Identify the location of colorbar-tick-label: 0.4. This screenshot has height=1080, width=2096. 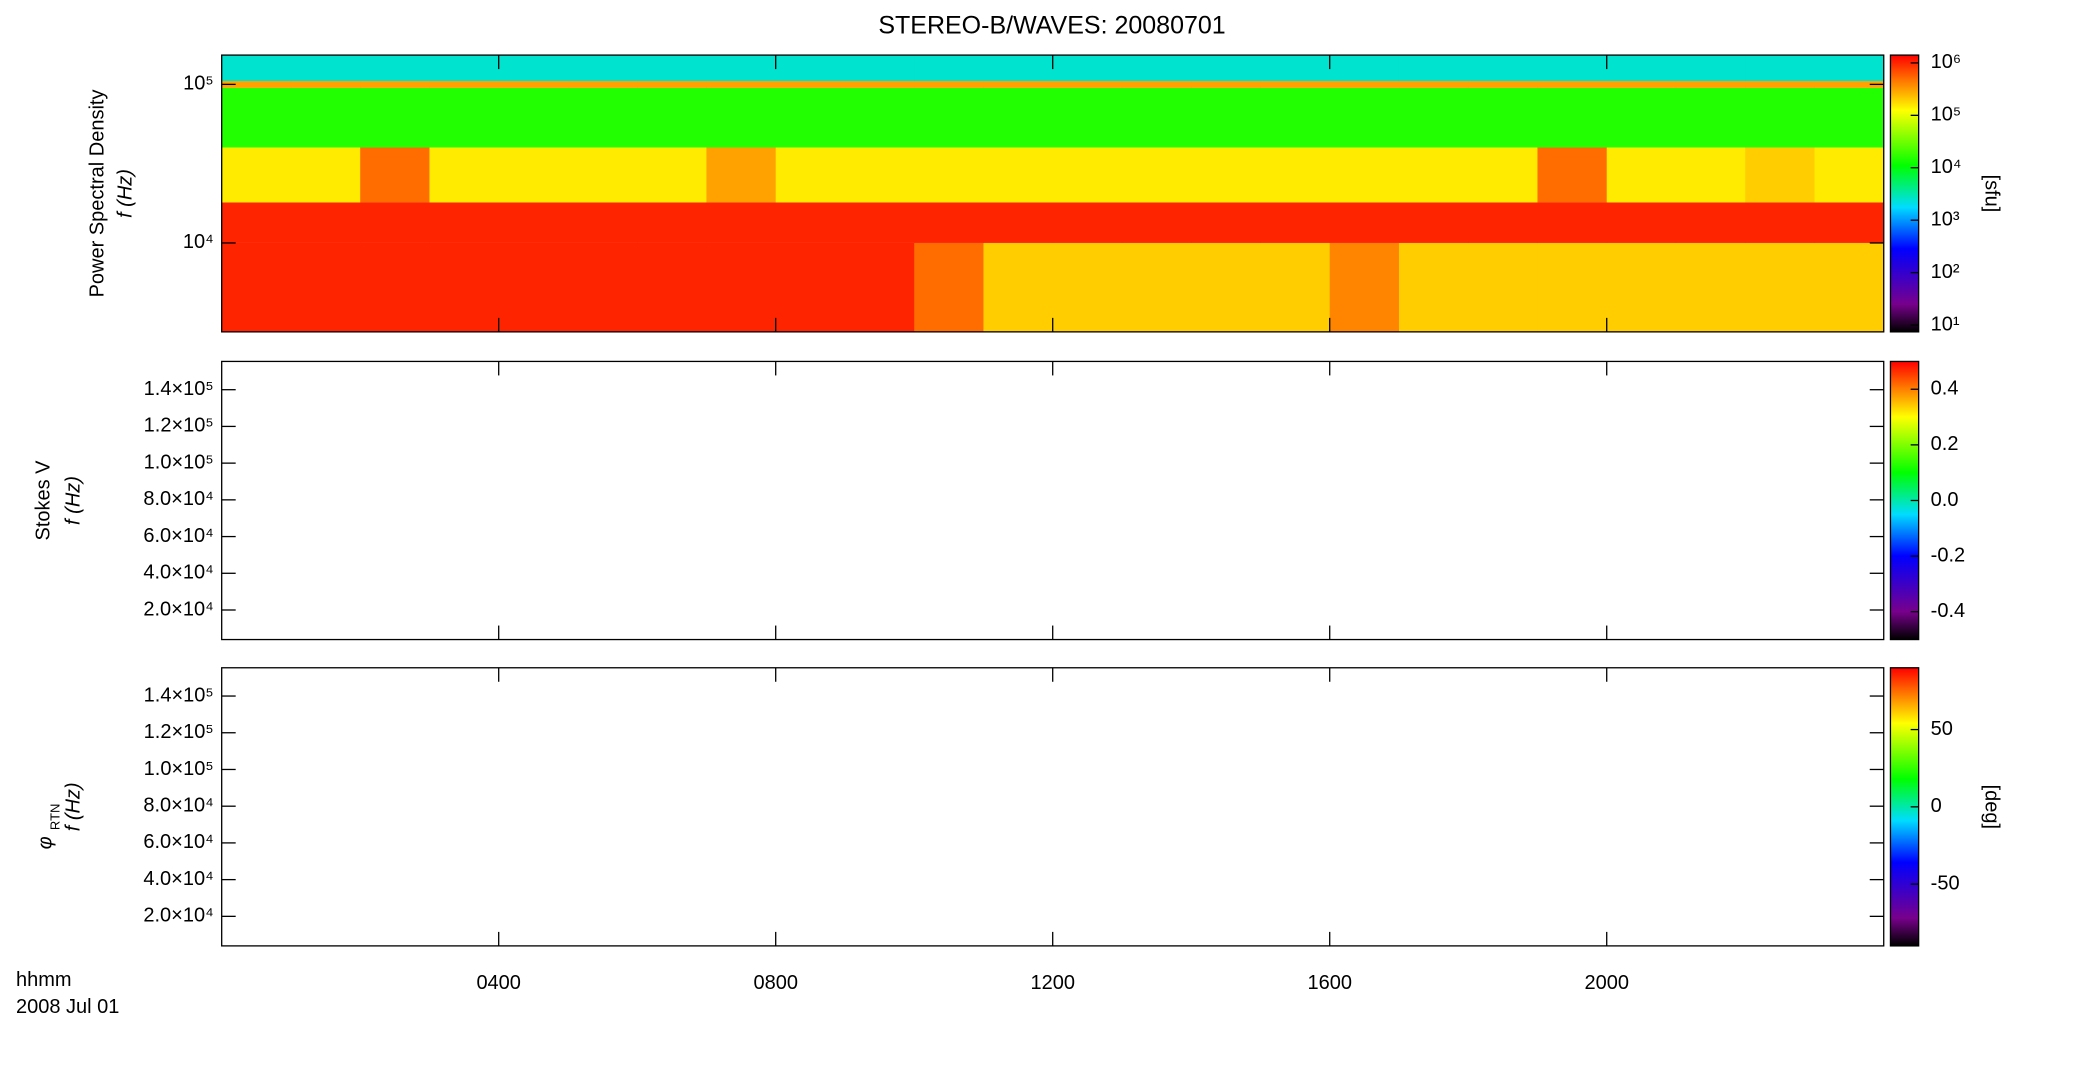
(1945, 389).